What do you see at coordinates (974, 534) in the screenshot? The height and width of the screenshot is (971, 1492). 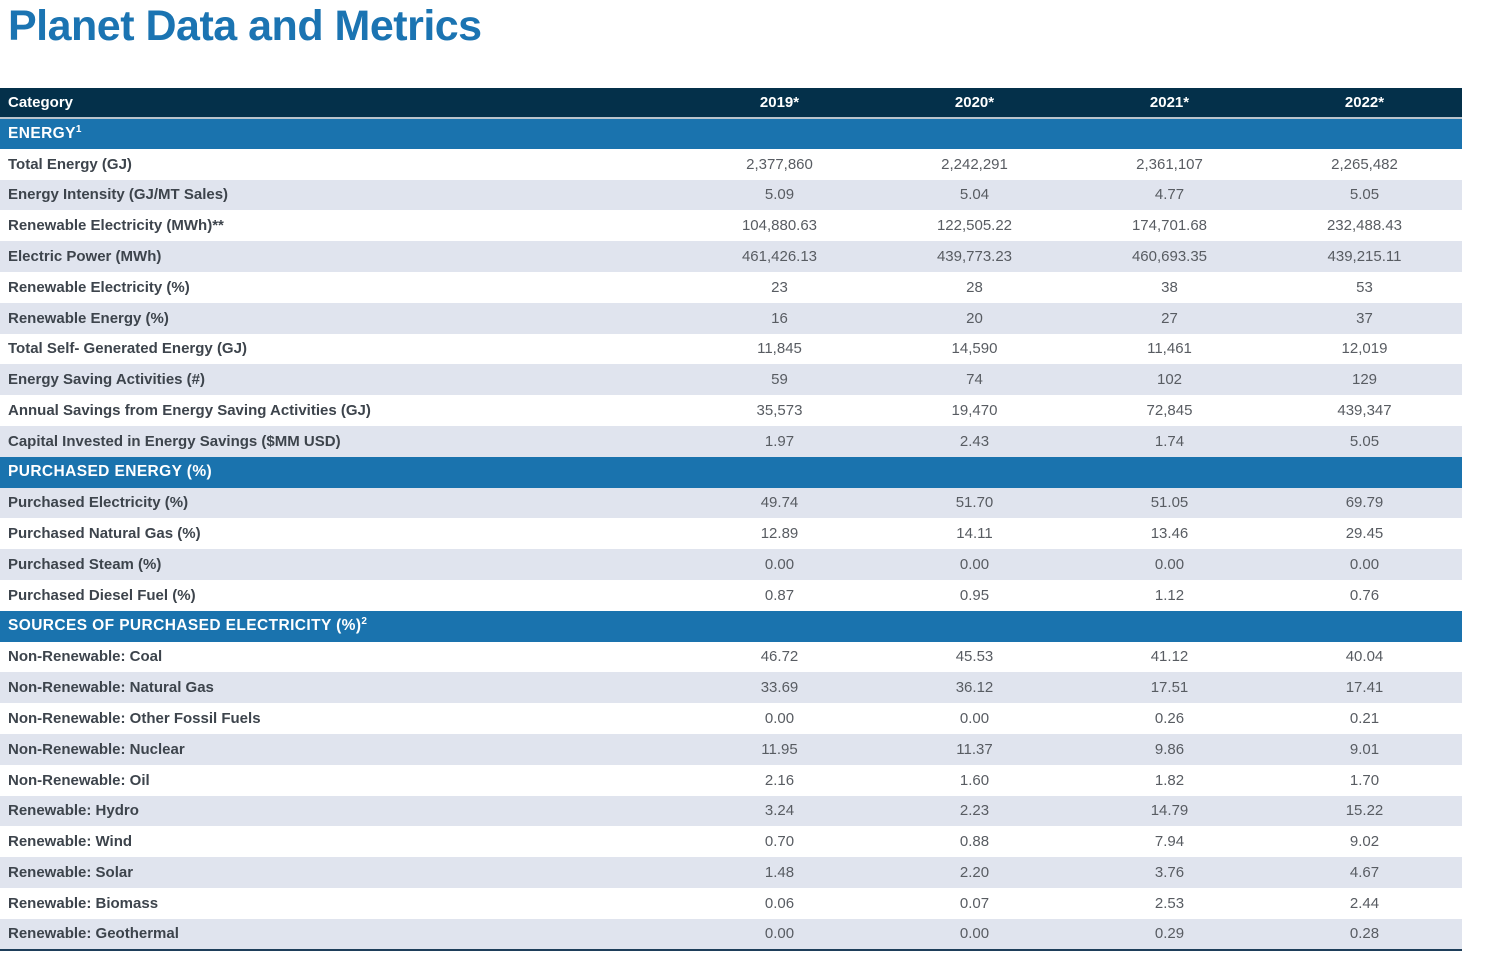 I see `value-cell: 14.11` at bounding box center [974, 534].